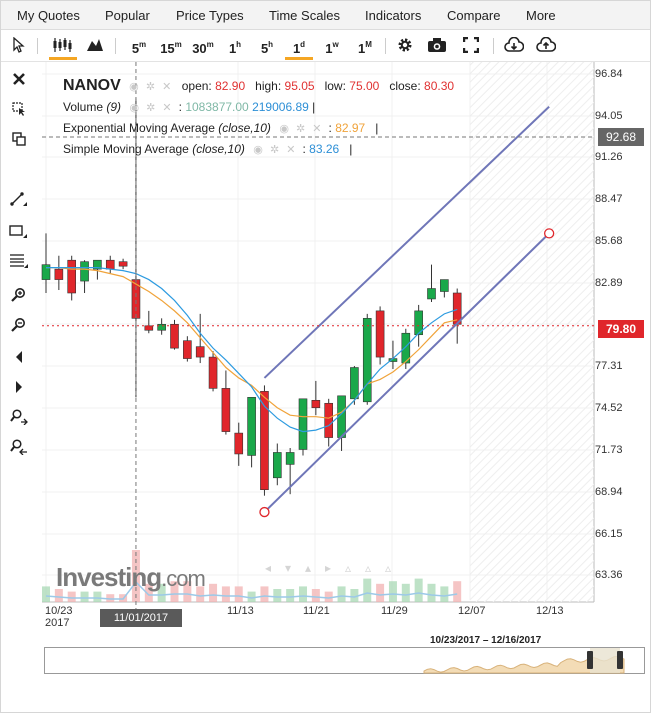 This screenshot has width=651, height=713. What do you see at coordinates (171, 48) in the screenshot?
I see `timeframe-15m: 15m` at bounding box center [171, 48].